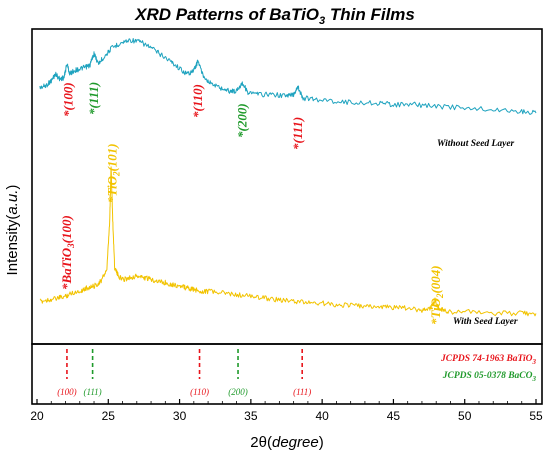 This screenshot has width=550, height=456. I want to click on peak-annotation-top: *(200), so click(241, 120).